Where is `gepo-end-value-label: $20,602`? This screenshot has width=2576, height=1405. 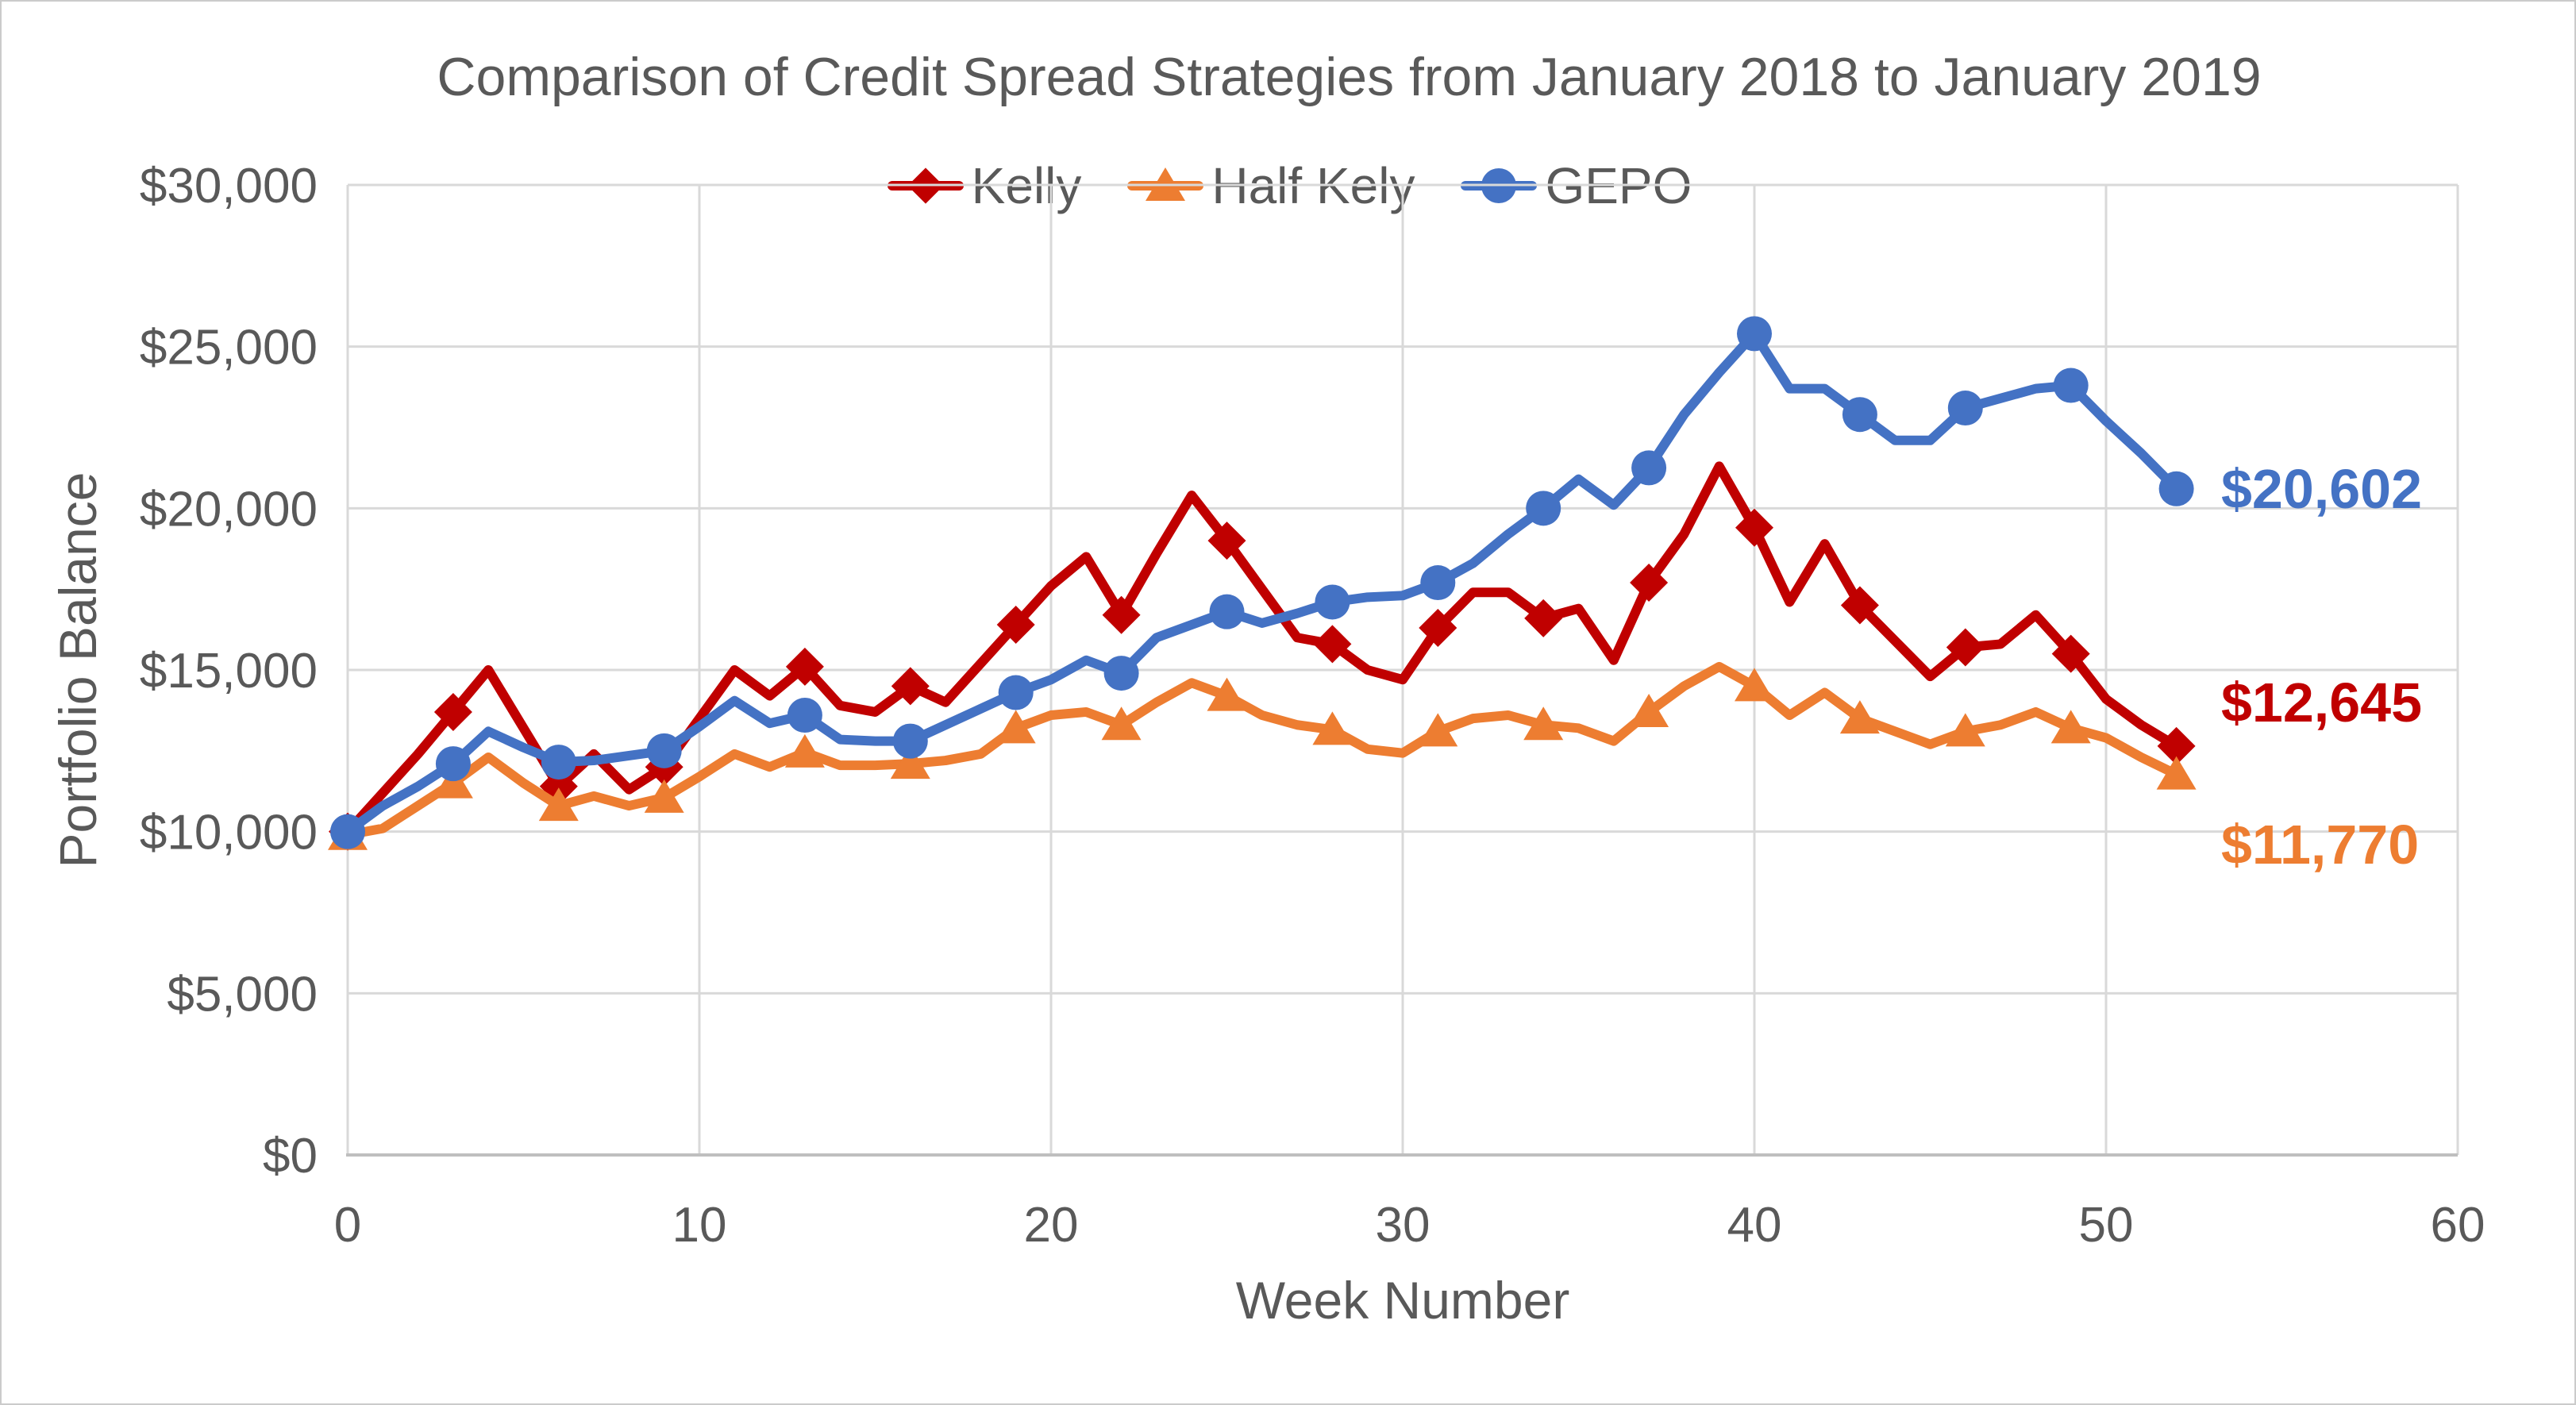
gepo-end-value-label: $20,602 is located at coordinates (2322, 488).